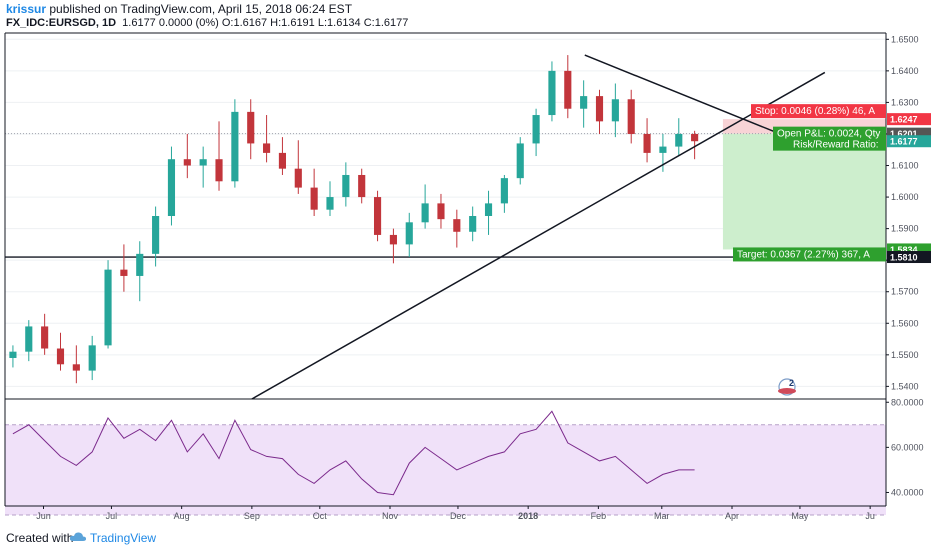 Image resolution: width=932 pixels, height=550 pixels. Describe the element at coordinates (828, 134) in the screenshot. I see `pnl-label: Open P&L: 0.0024, Qty` at that location.